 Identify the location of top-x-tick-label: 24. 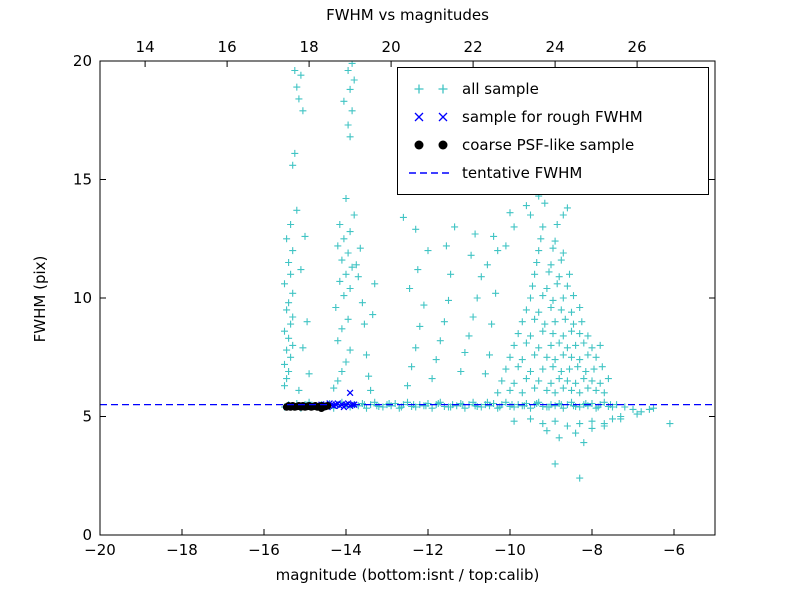
(555, 47).